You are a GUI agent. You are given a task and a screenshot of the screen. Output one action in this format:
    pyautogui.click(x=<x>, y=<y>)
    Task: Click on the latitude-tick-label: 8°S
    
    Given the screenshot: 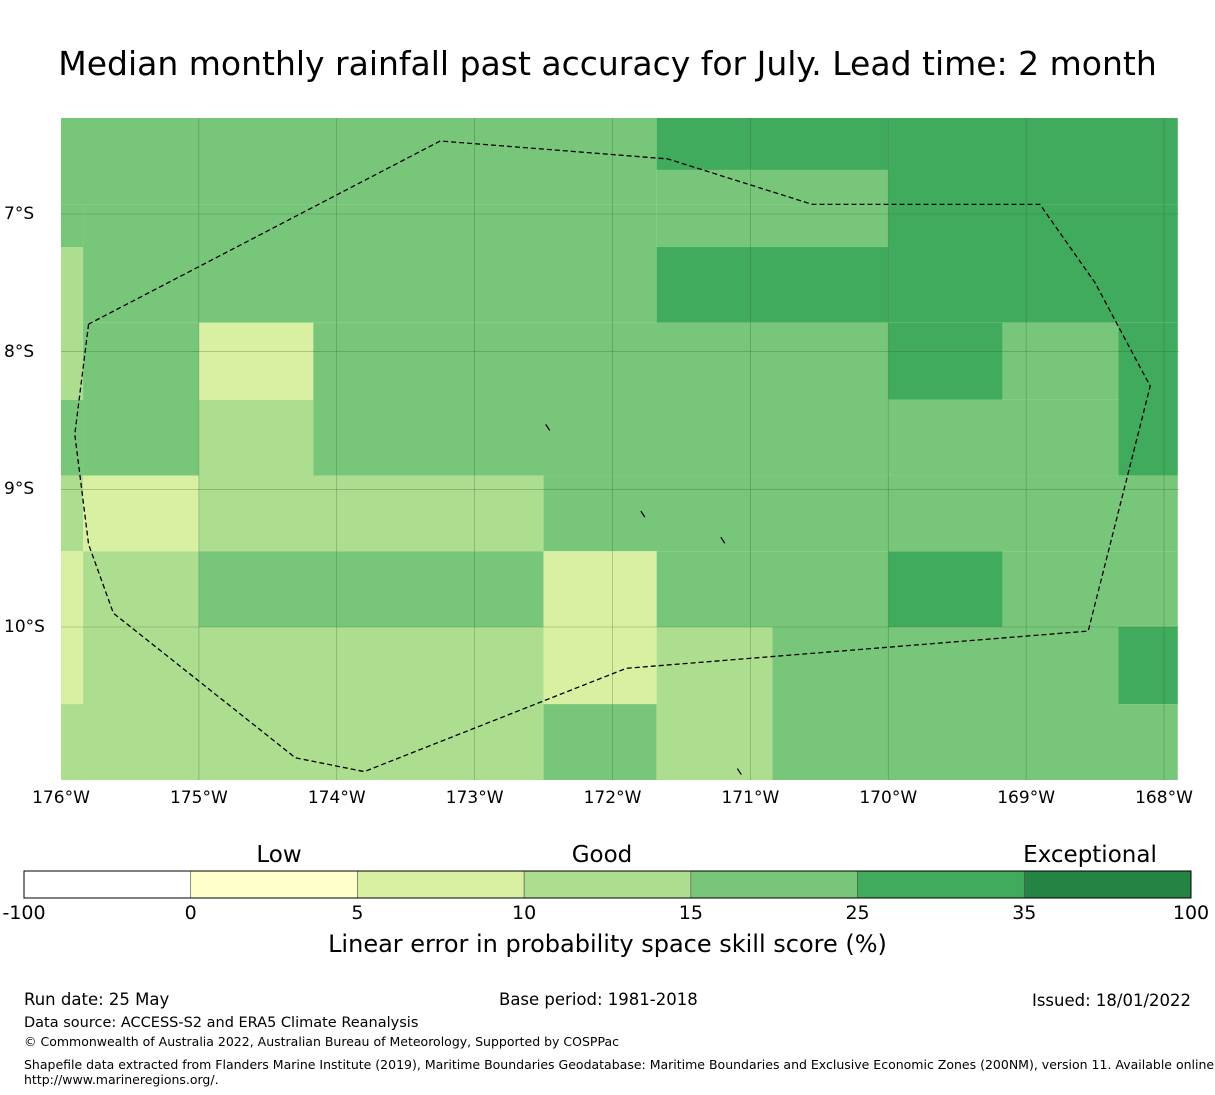 What is the action you would take?
    pyautogui.click(x=19, y=351)
    